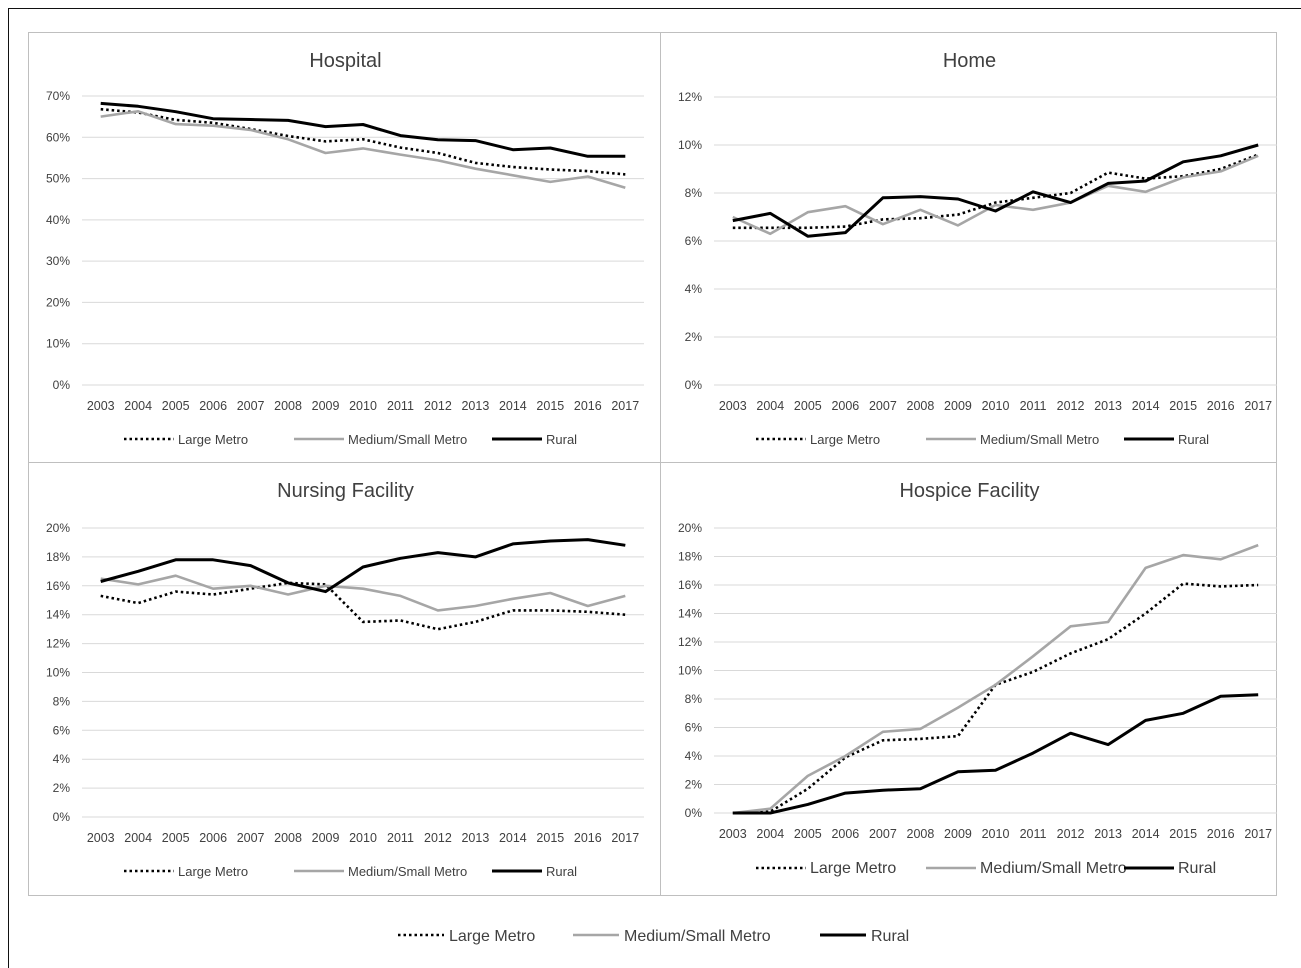 The height and width of the screenshot is (968, 1301). Describe the element at coordinates (969, 491) in the screenshot. I see `chart-title: Hospice Facility` at that location.